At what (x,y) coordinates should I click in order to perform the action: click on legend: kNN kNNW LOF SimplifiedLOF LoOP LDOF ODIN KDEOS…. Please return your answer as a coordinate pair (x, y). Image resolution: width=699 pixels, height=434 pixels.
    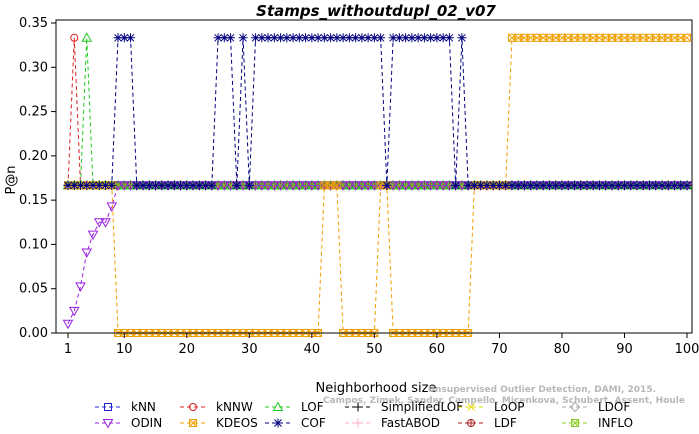
    Looking at the image, I should click on (364, 415).